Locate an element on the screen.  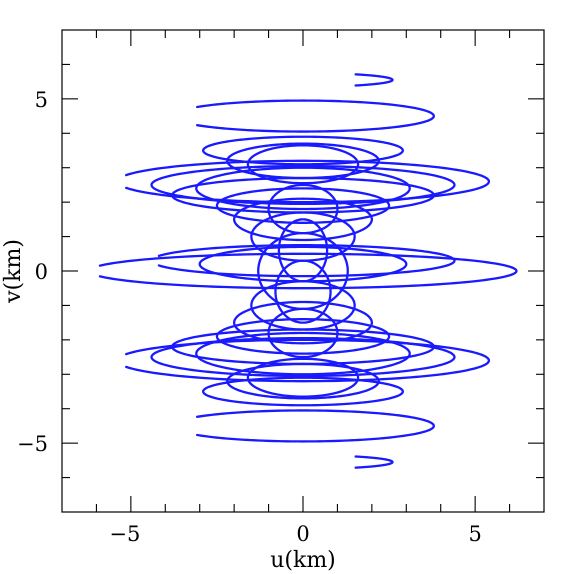
y-axis-label: v(km) is located at coordinates (13, 271).